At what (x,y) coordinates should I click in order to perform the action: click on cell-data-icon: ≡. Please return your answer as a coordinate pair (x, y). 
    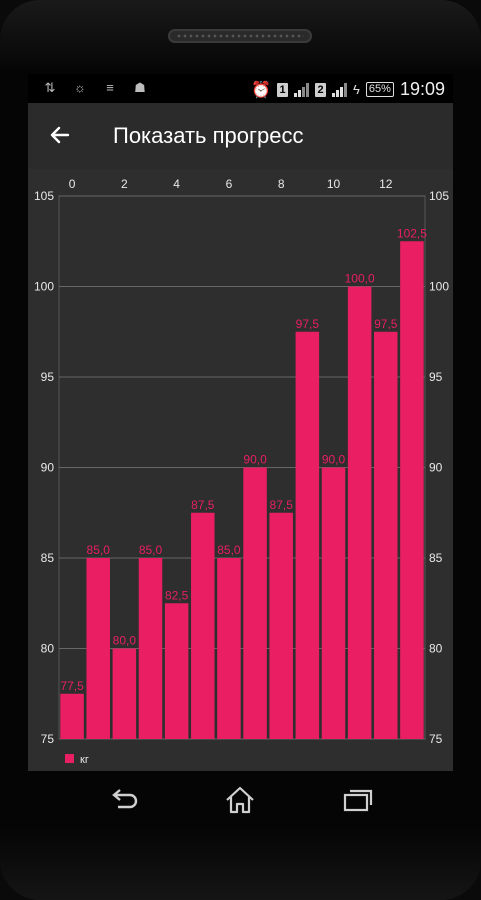
    Looking at the image, I should click on (110, 87).